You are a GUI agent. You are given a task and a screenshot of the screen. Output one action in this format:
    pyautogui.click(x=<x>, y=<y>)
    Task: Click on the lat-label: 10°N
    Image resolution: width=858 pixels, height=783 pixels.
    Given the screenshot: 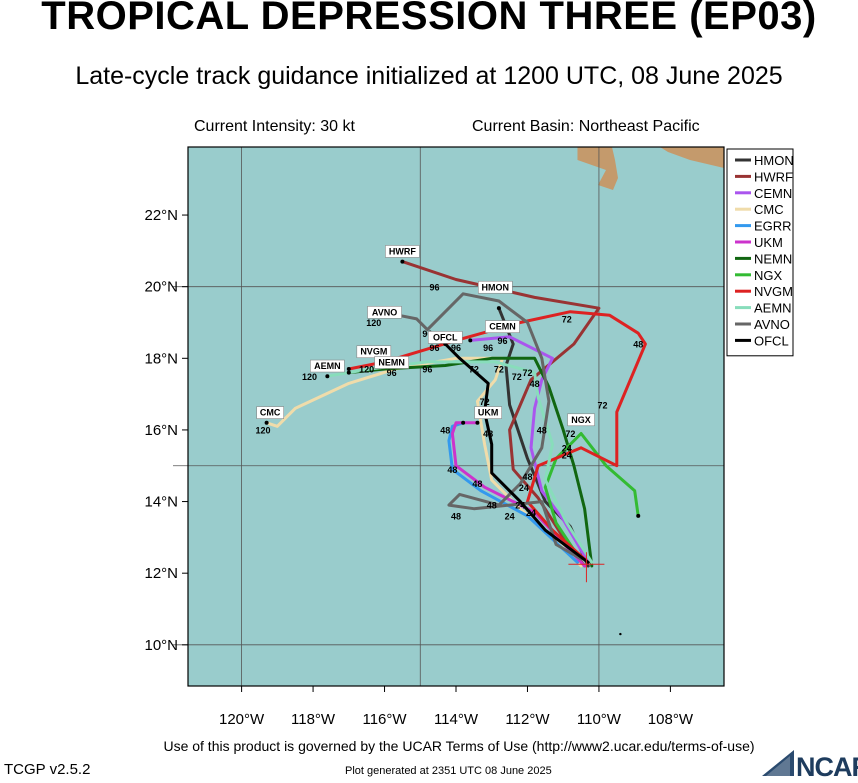 What is the action you would take?
    pyautogui.click(x=161, y=645)
    